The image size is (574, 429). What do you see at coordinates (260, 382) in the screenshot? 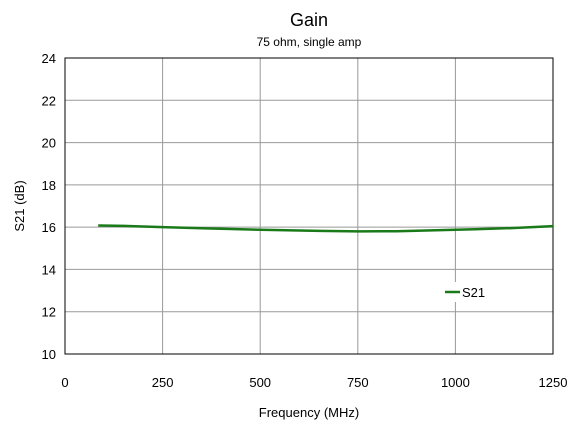
I see `x-tick-label: 500` at bounding box center [260, 382].